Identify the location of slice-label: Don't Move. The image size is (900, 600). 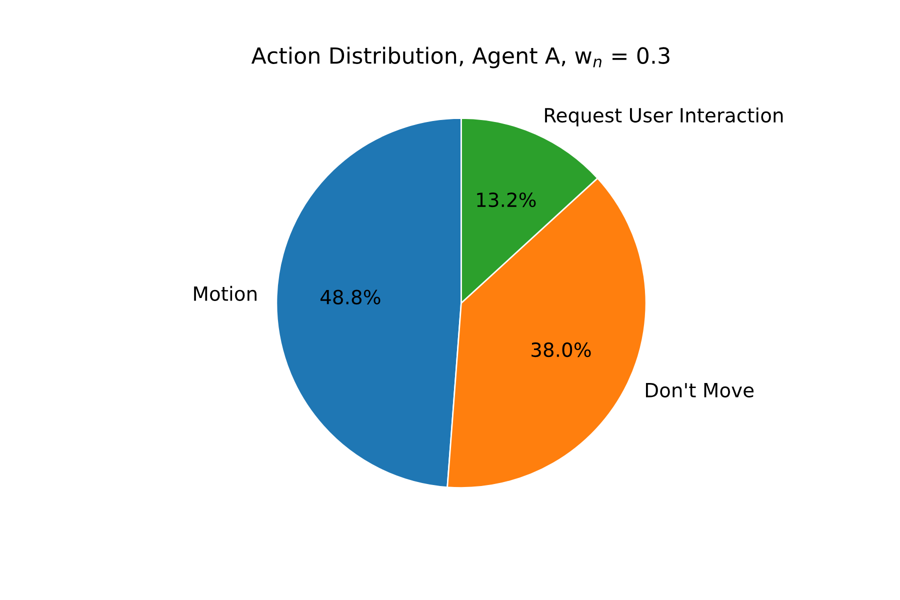
(700, 390).